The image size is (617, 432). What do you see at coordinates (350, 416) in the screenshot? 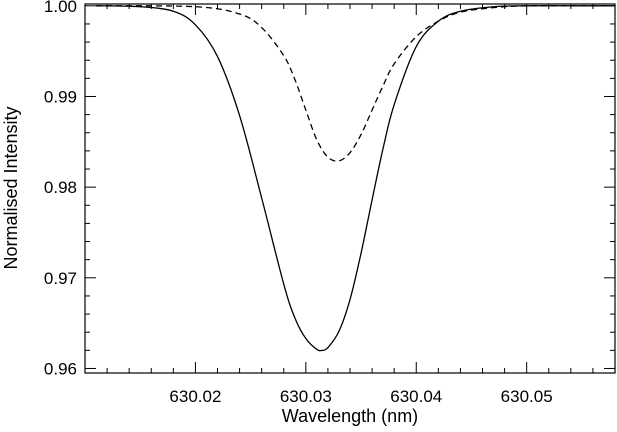
I see `x-axis-title: Wavelength (nm)` at bounding box center [350, 416].